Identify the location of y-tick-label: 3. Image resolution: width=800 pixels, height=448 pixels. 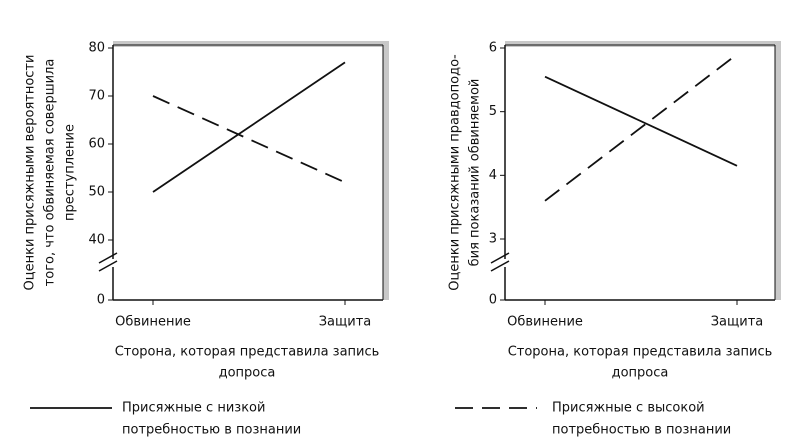
(493, 239).